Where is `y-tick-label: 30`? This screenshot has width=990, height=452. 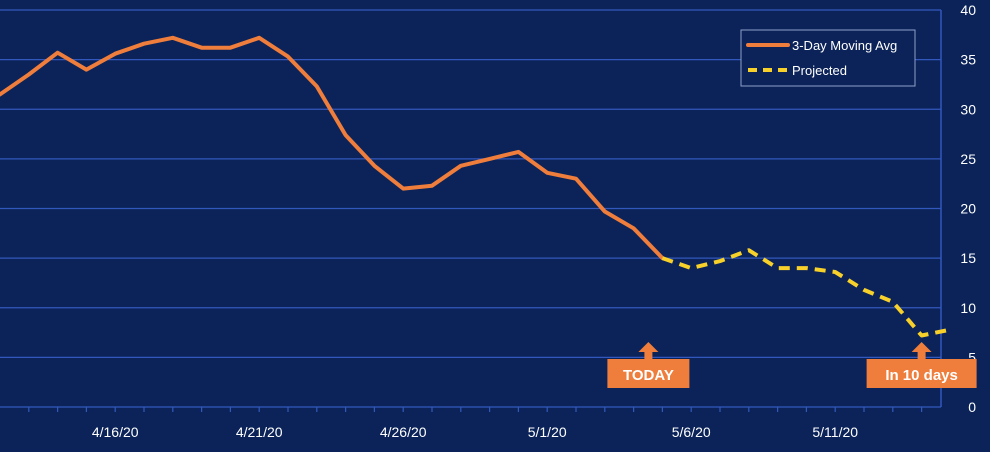 y-tick-label: 30 is located at coordinates (968, 109).